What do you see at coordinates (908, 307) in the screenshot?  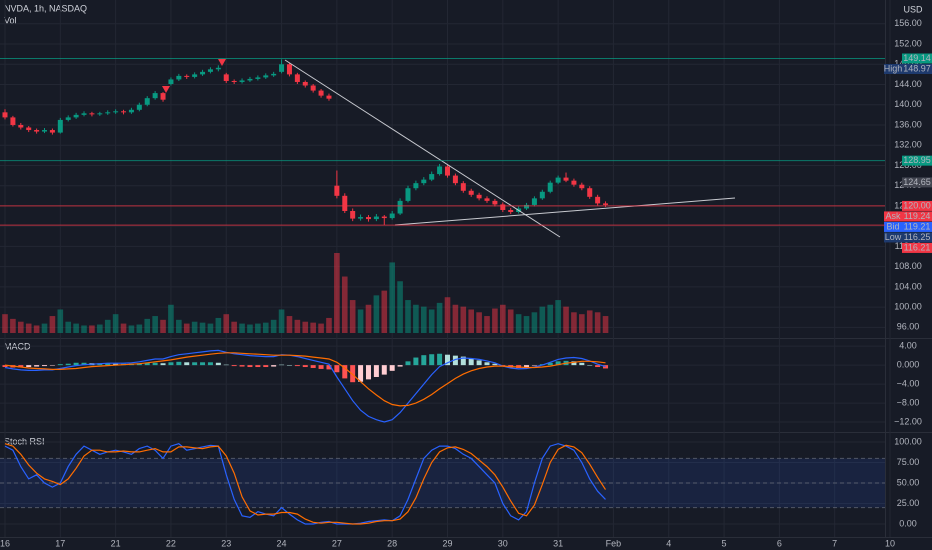 I see `y-tick-label: 100.00` at bounding box center [908, 307].